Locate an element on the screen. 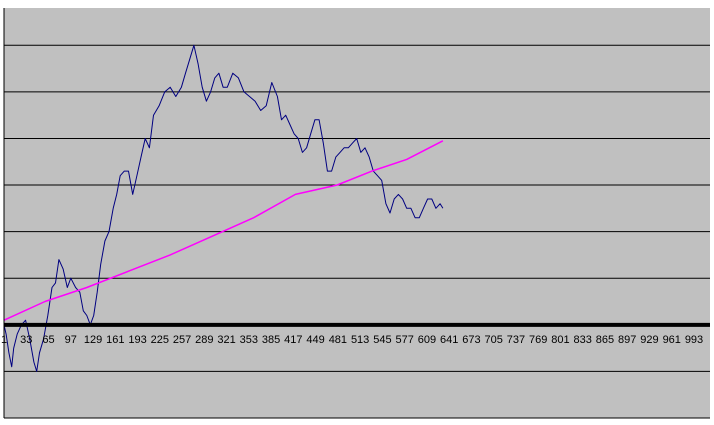 The height and width of the screenshot is (425, 714). x-tick-label: 289 is located at coordinates (204, 340).